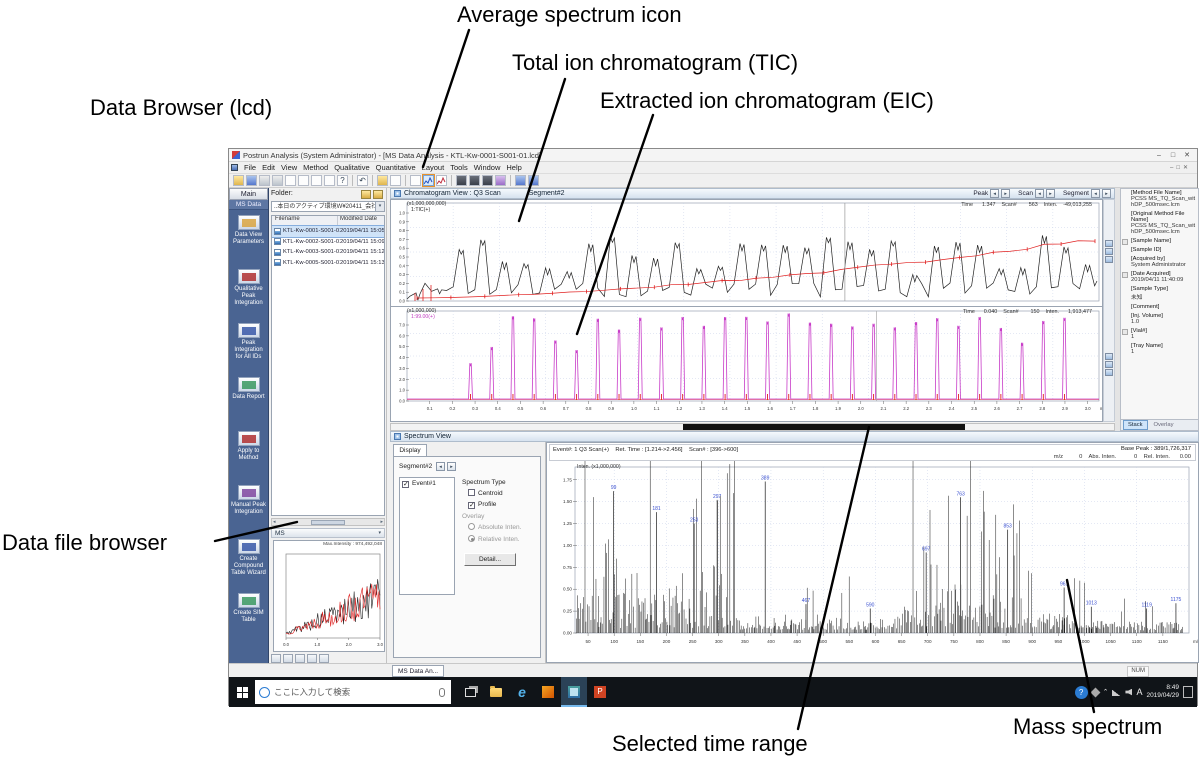 This screenshot has height=762, width=1200. I want to click on pen-icon, so click(1095, 692).